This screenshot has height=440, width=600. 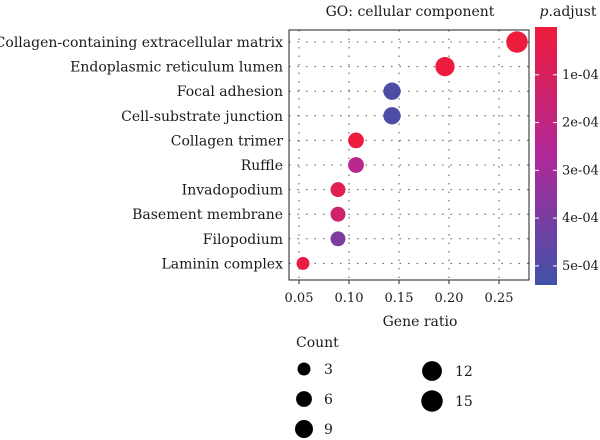 I want to click on x-tick-label: 0.25, so click(x=499, y=298).